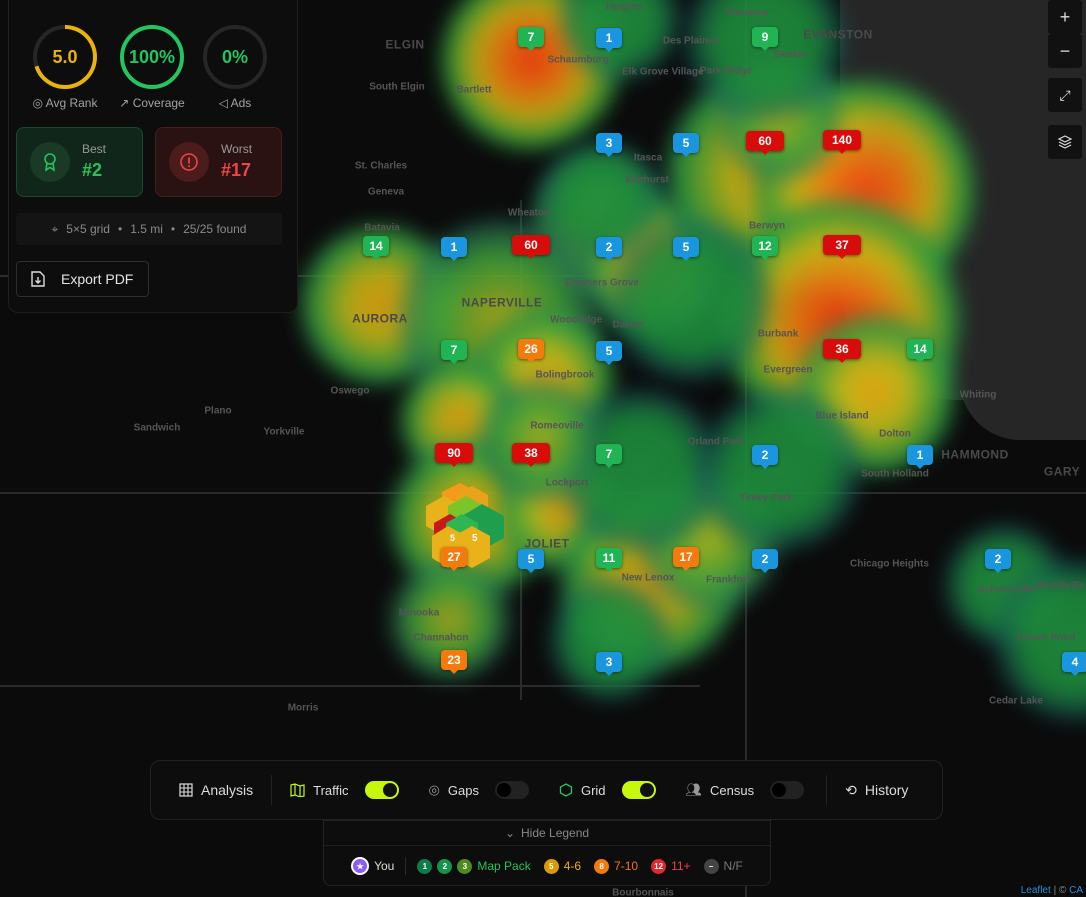  I want to click on rank-marker: 23, so click(454, 662).